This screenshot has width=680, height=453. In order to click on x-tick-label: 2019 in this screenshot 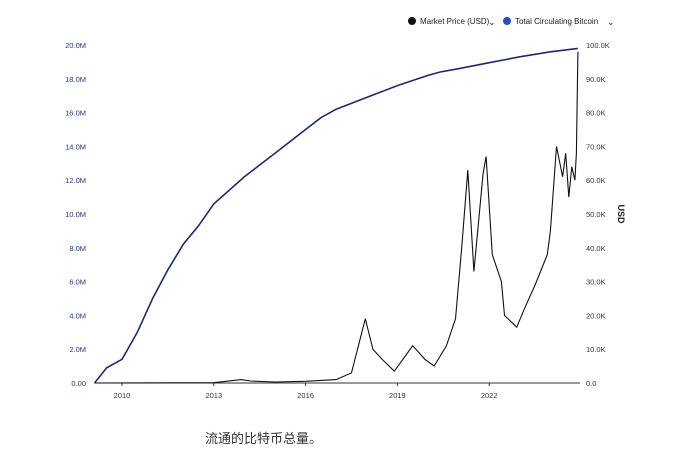, I will do `click(397, 395)`.